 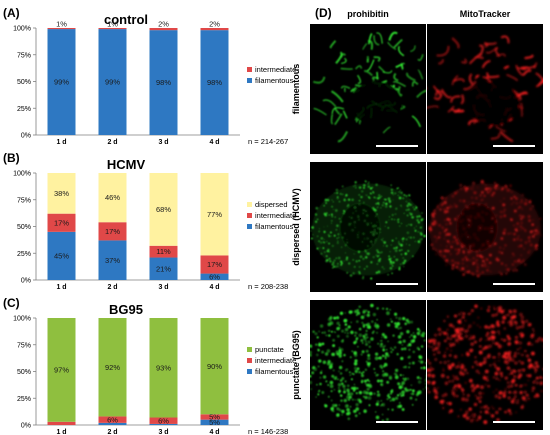 I want to click on data-label: 98%, so click(x=163, y=82).